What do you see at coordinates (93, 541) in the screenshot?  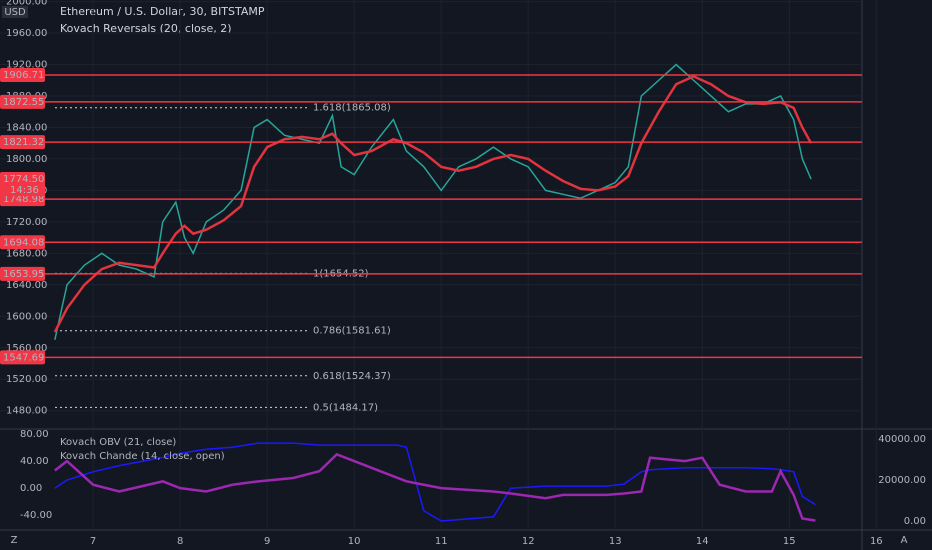 I see `x-tick-label: 7` at bounding box center [93, 541].